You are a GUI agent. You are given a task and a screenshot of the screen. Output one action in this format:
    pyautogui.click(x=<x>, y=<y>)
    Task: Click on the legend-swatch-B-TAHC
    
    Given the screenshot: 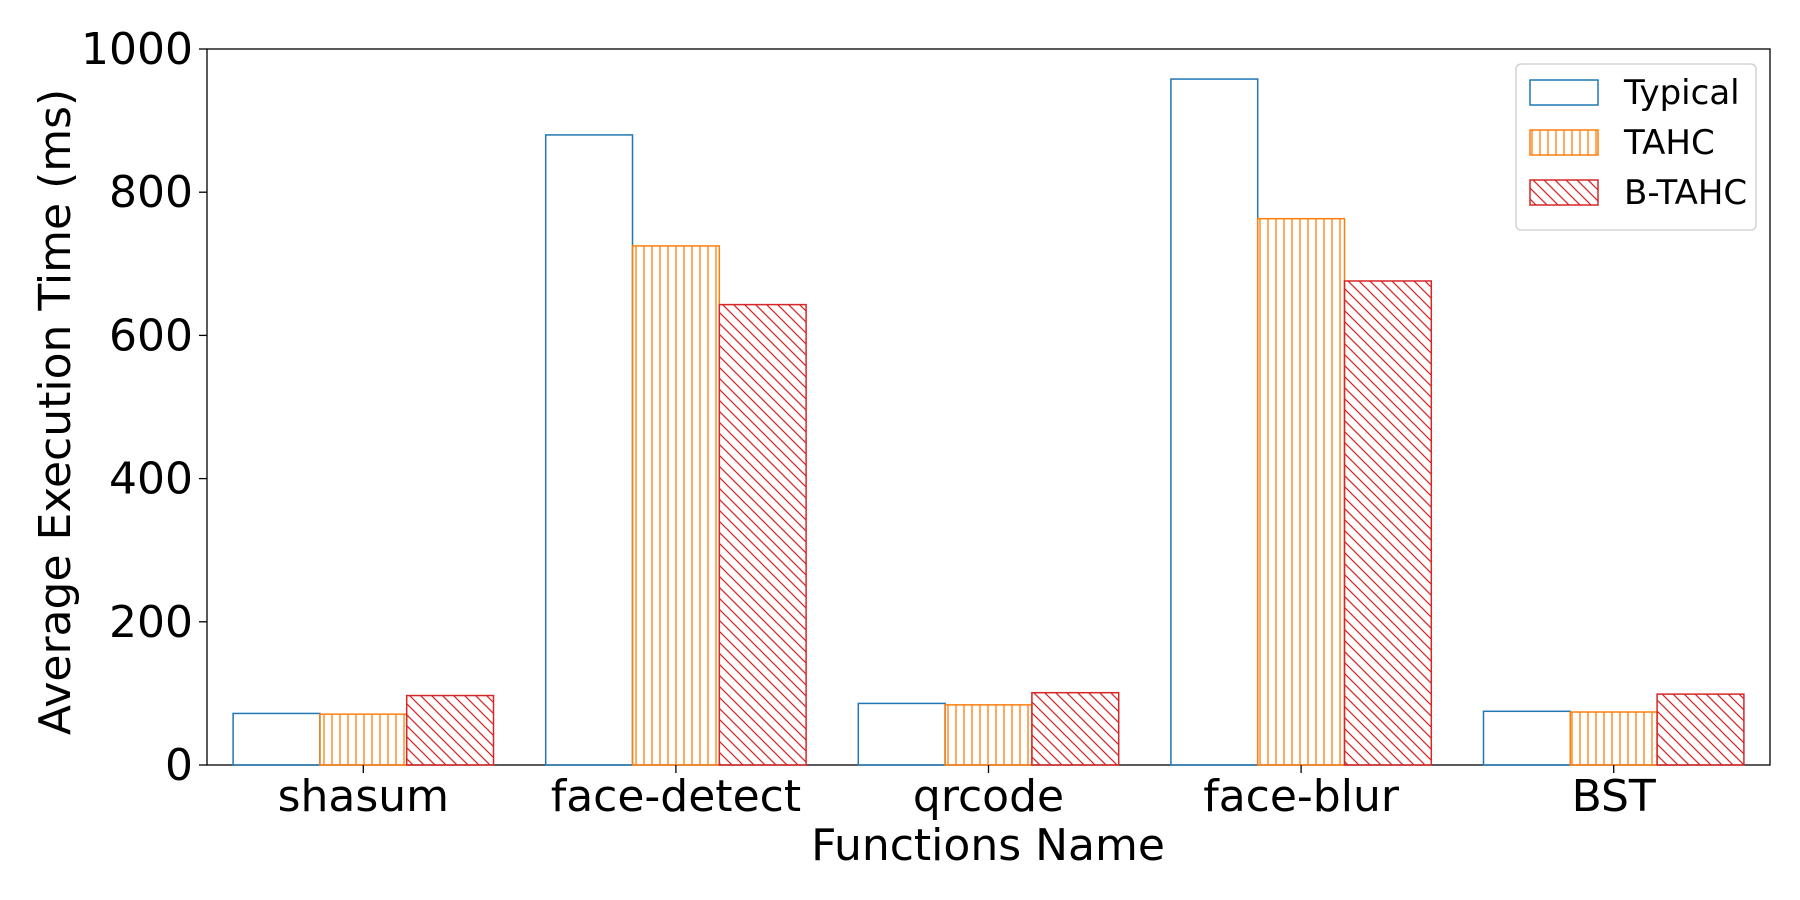 What is the action you would take?
    pyautogui.click(x=1564, y=192)
    